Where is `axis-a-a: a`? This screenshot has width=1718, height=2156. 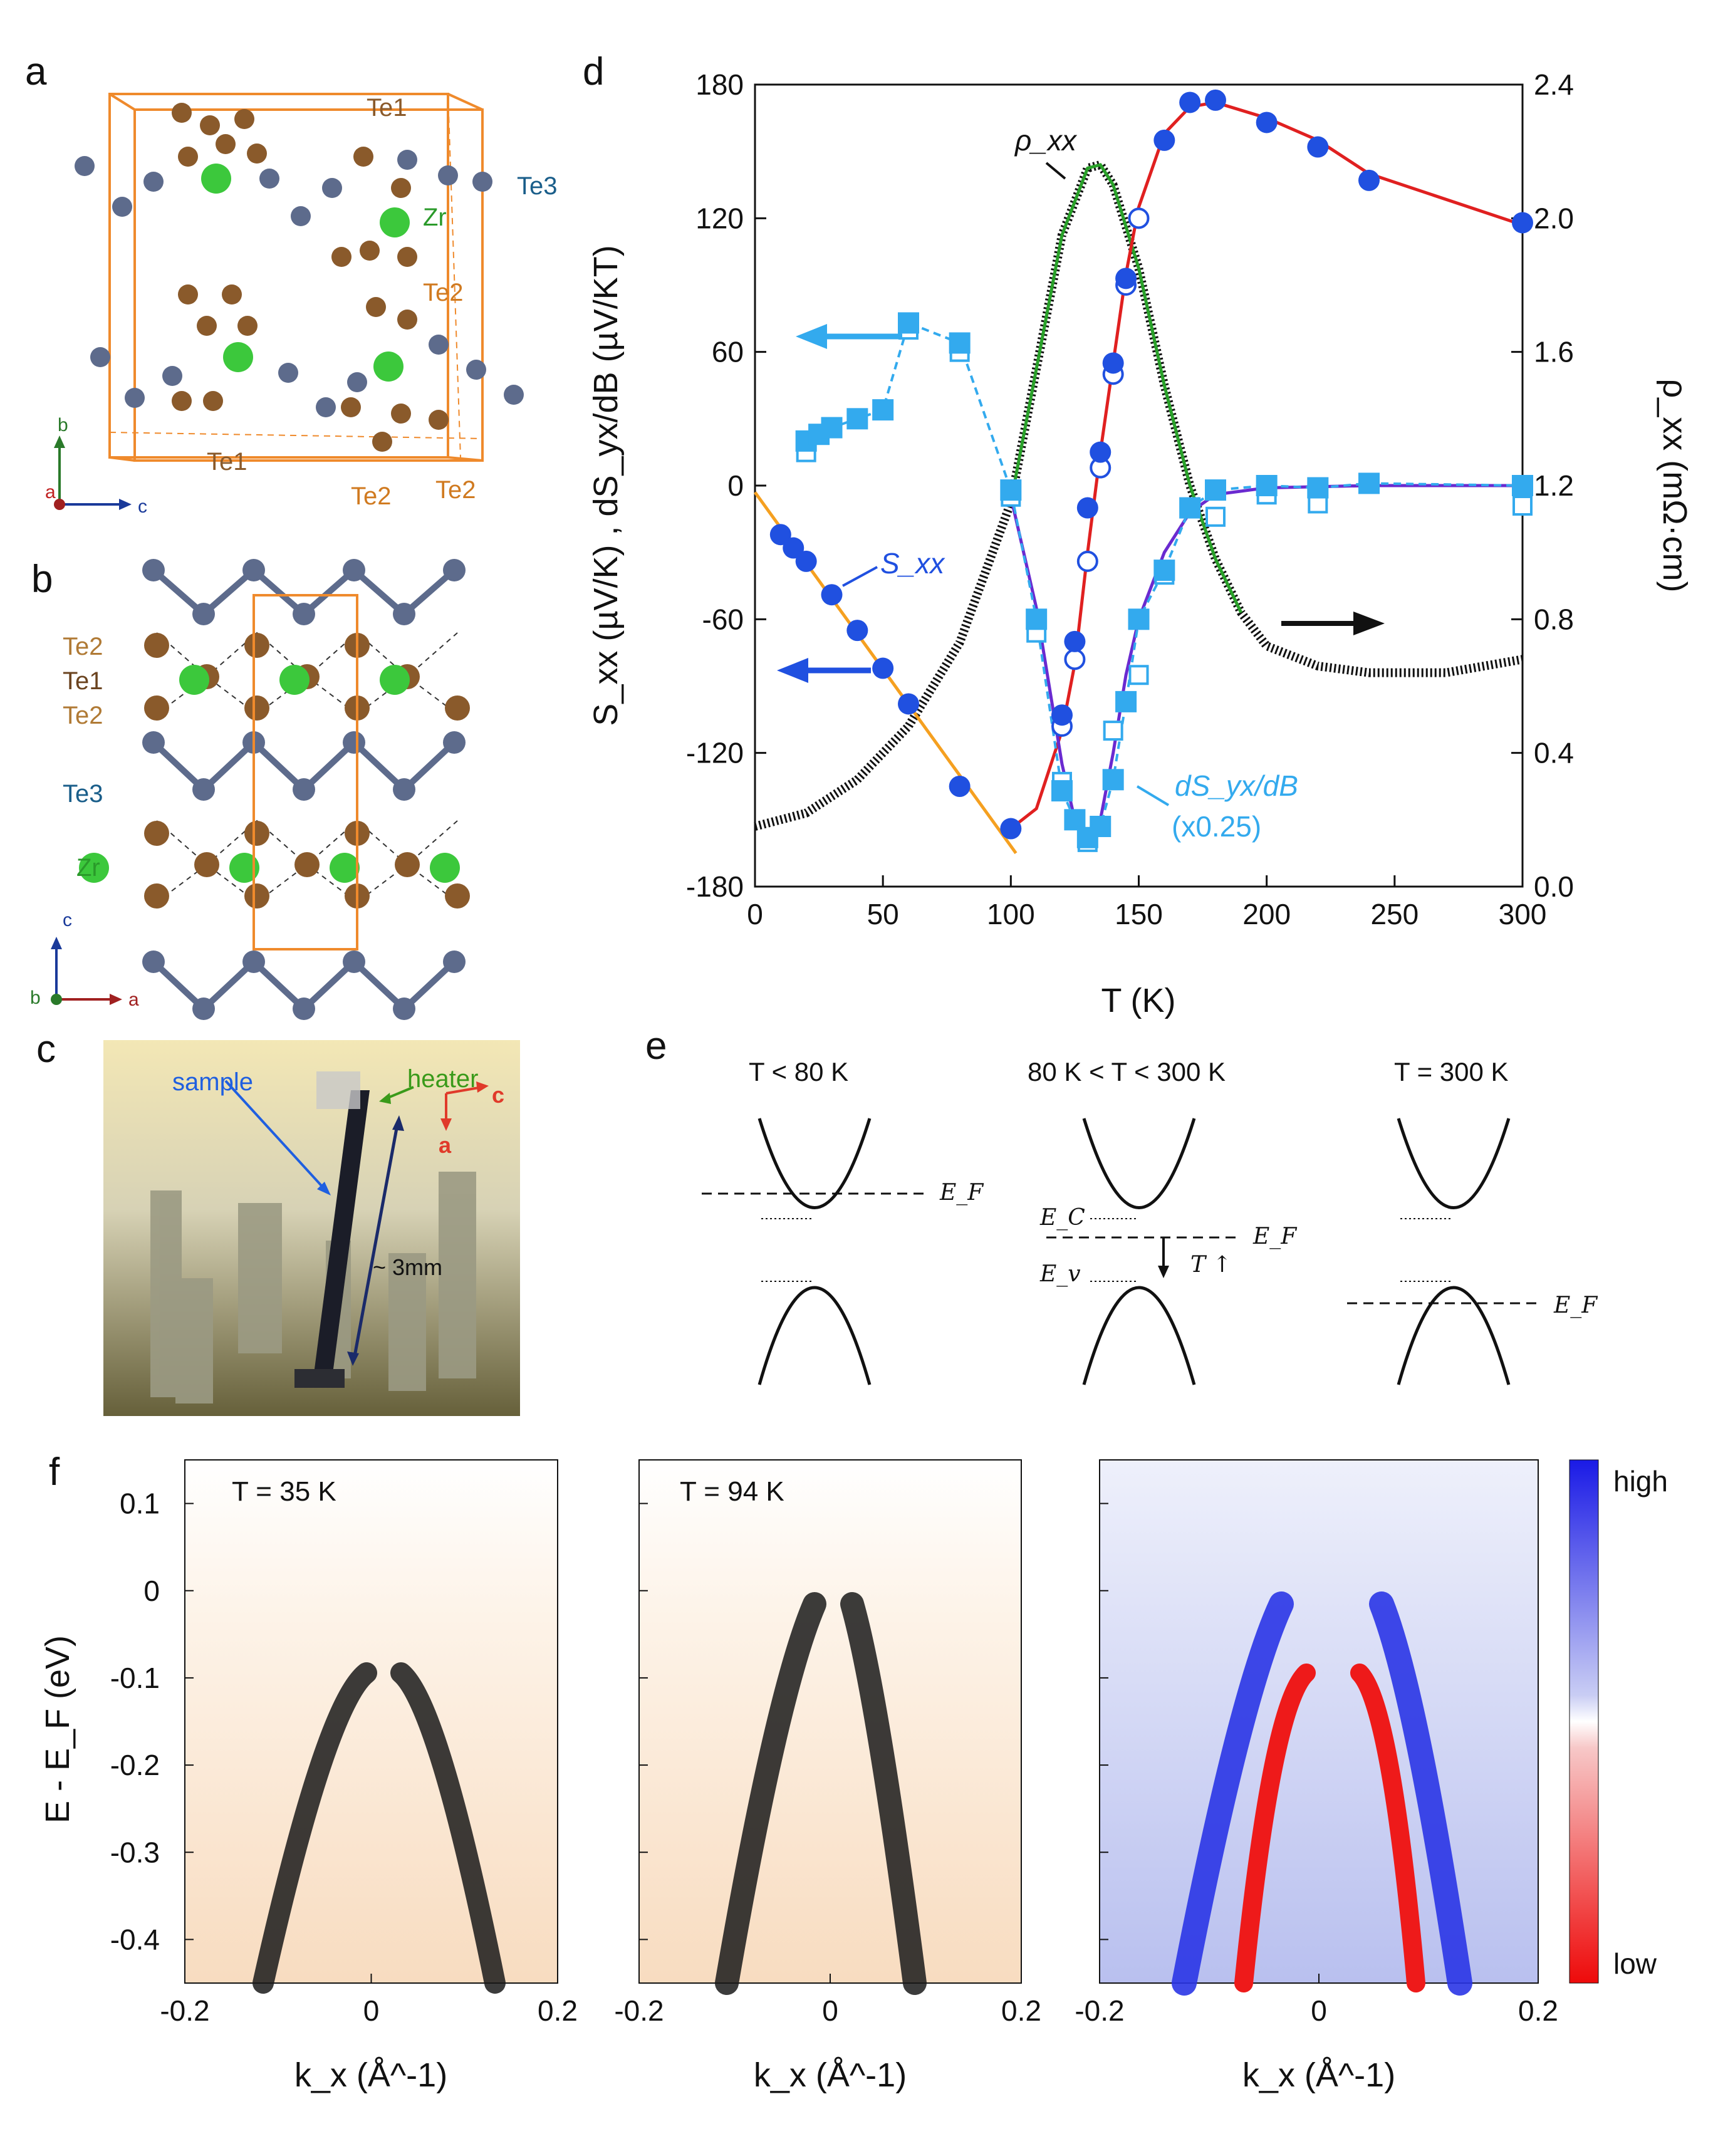
axis-a-a: a is located at coordinates (51, 492).